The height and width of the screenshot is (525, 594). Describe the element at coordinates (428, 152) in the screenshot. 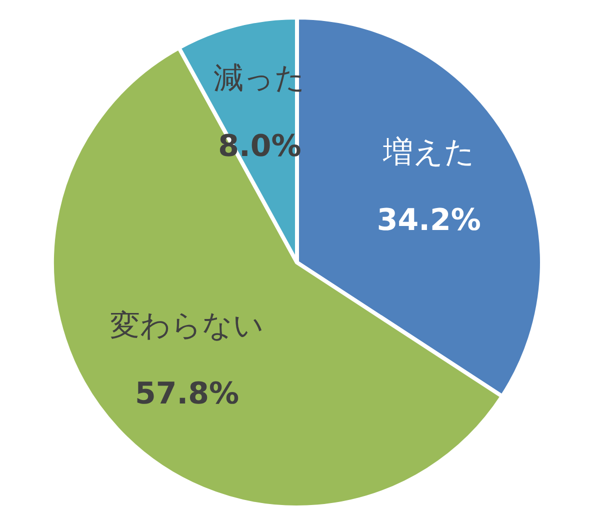

I see `slice-label: 増えた` at that location.